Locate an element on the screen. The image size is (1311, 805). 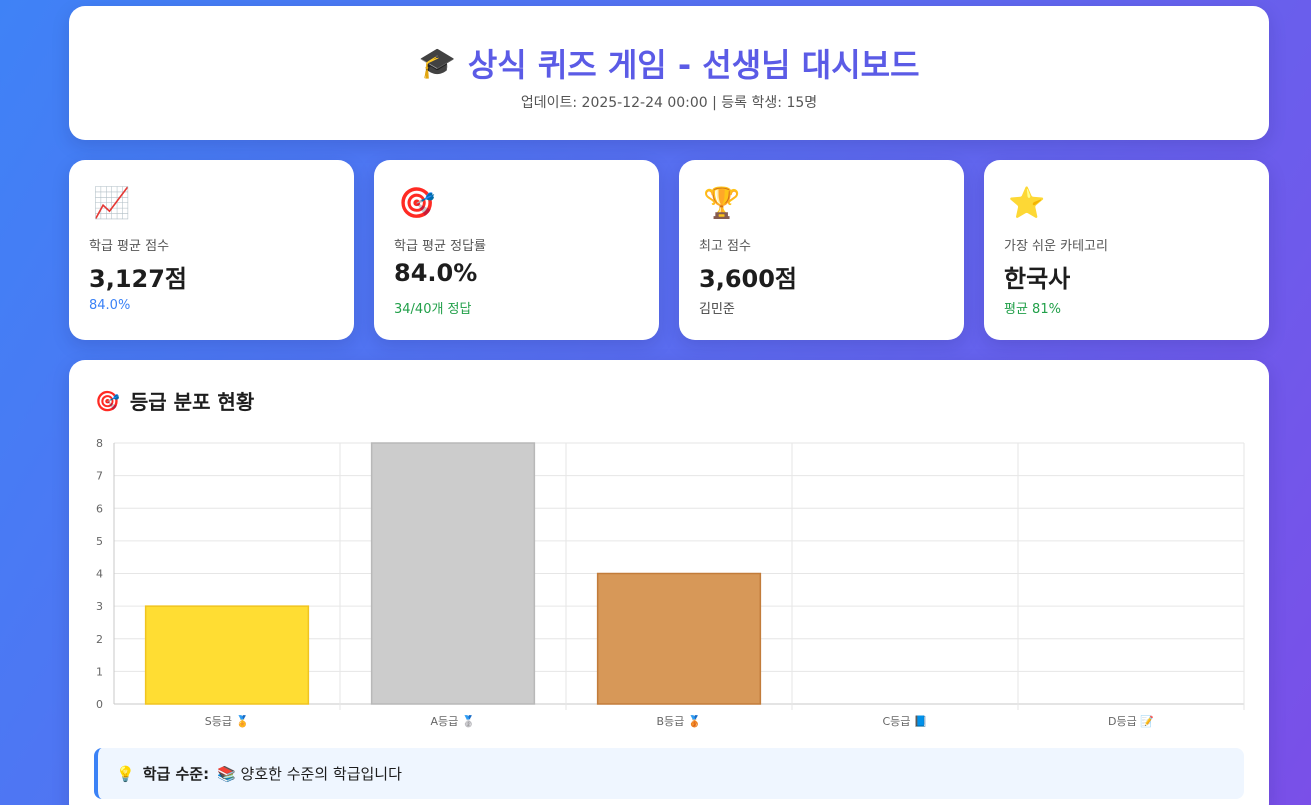
y-tick-label: 7 is located at coordinates (99, 476).